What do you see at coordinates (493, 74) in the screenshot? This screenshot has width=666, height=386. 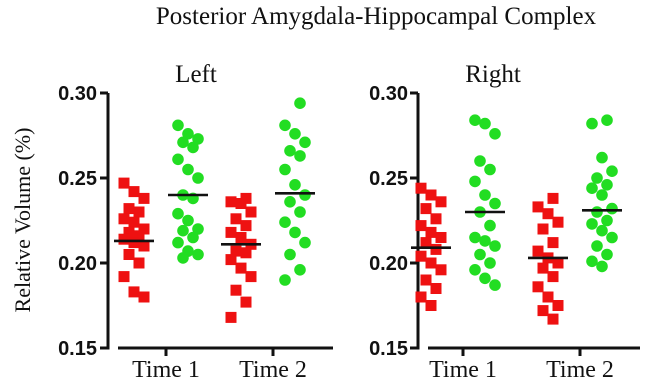 I see `panel-title: Right` at bounding box center [493, 74].